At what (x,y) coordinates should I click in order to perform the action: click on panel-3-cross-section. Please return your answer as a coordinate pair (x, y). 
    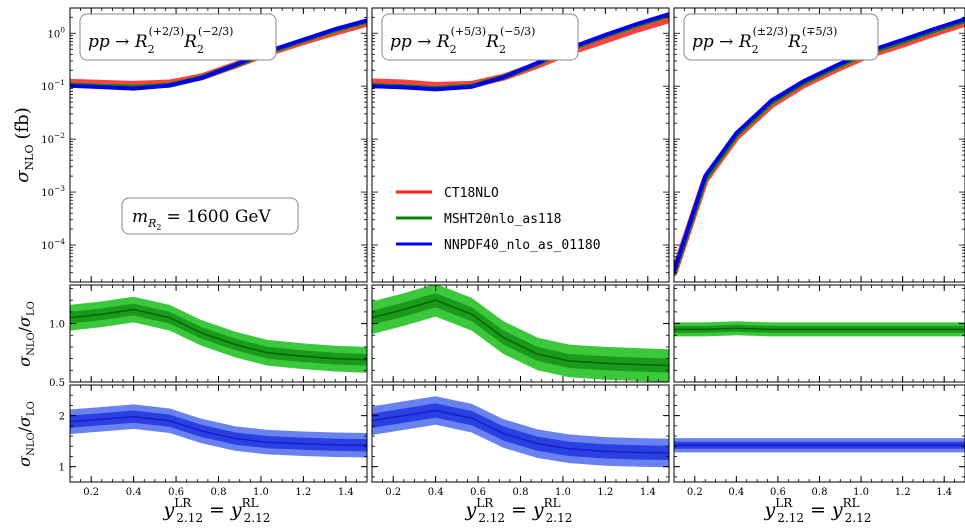
    Looking at the image, I should click on (819, 147).